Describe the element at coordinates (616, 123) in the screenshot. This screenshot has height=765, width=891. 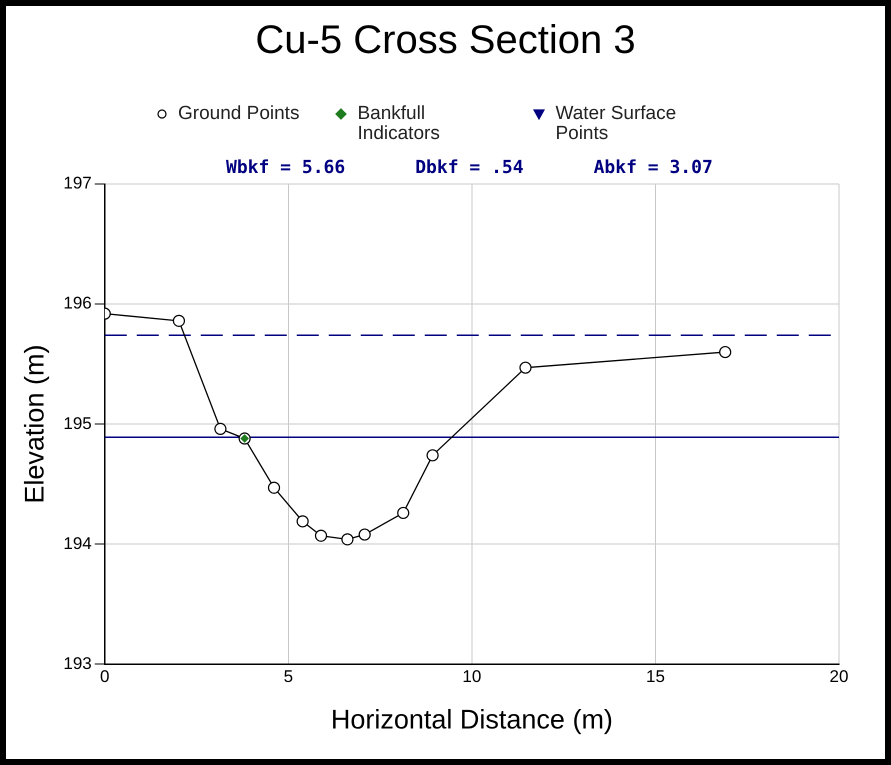
I see `legend-label: Water Surface Points` at that location.